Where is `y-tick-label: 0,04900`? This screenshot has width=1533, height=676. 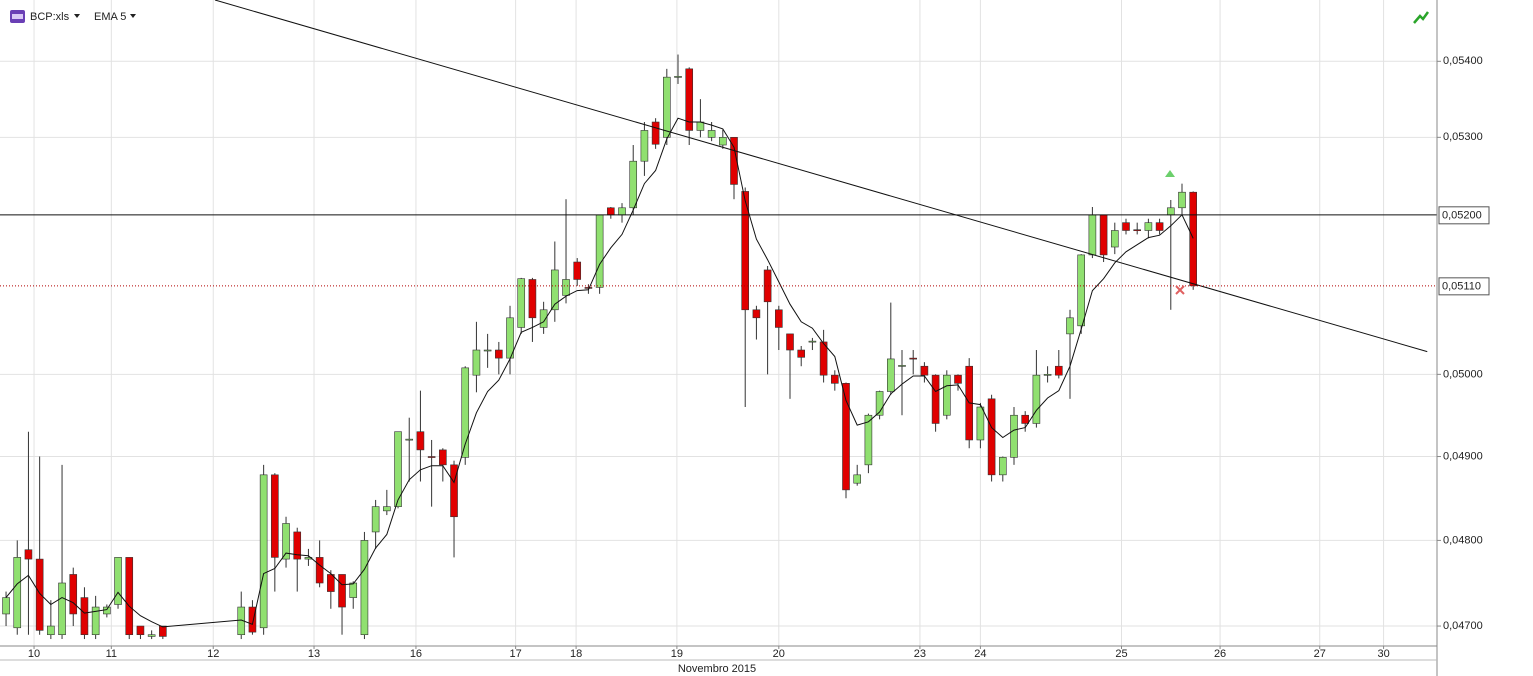 y-tick-label: 0,04900 is located at coordinates (1463, 456).